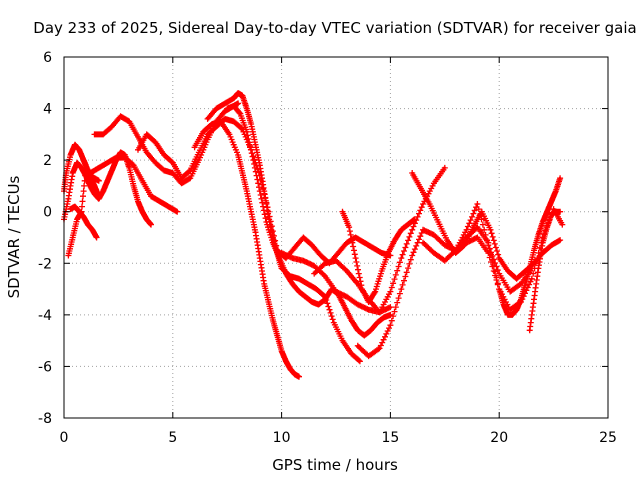 This screenshot has height=480, width=640. What do you see at coordinates (45, 419) in the screenshot?
I see `y-tick-label: -8` at bounding box center [45, 419].